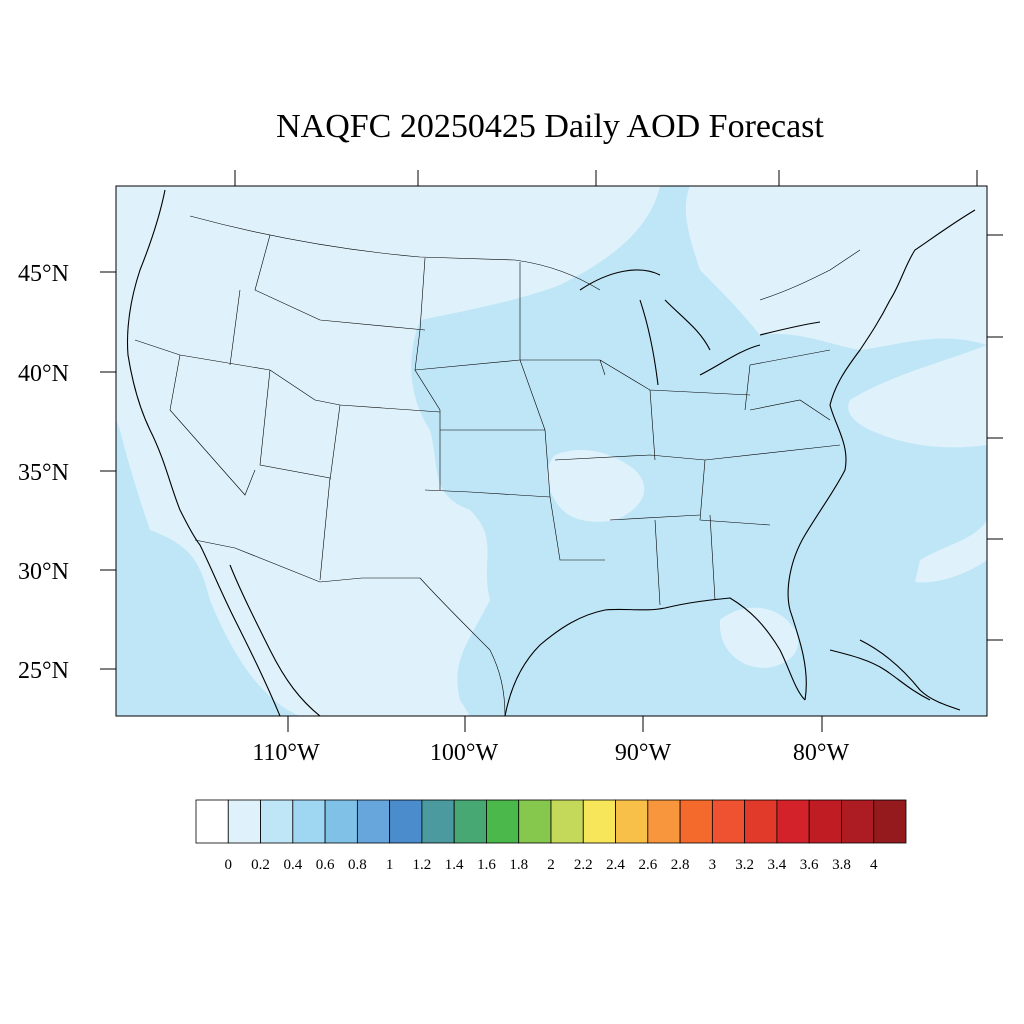 This screenshot has width=1024, height=1024. I want to click on right-ticks, so click(995, 437).